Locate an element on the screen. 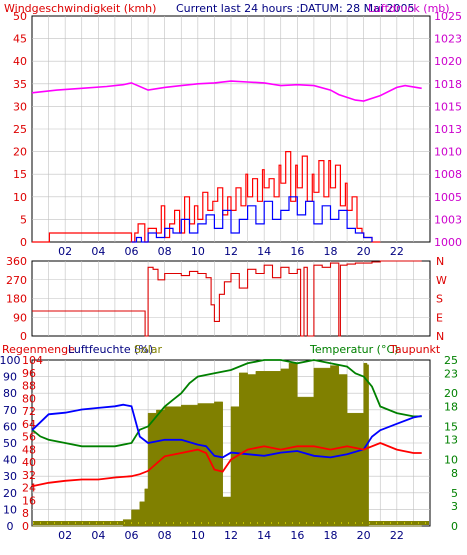 This screenshot has height=555, width=467. y-tick-label-right: 15 is located at coordinates (451, 426).